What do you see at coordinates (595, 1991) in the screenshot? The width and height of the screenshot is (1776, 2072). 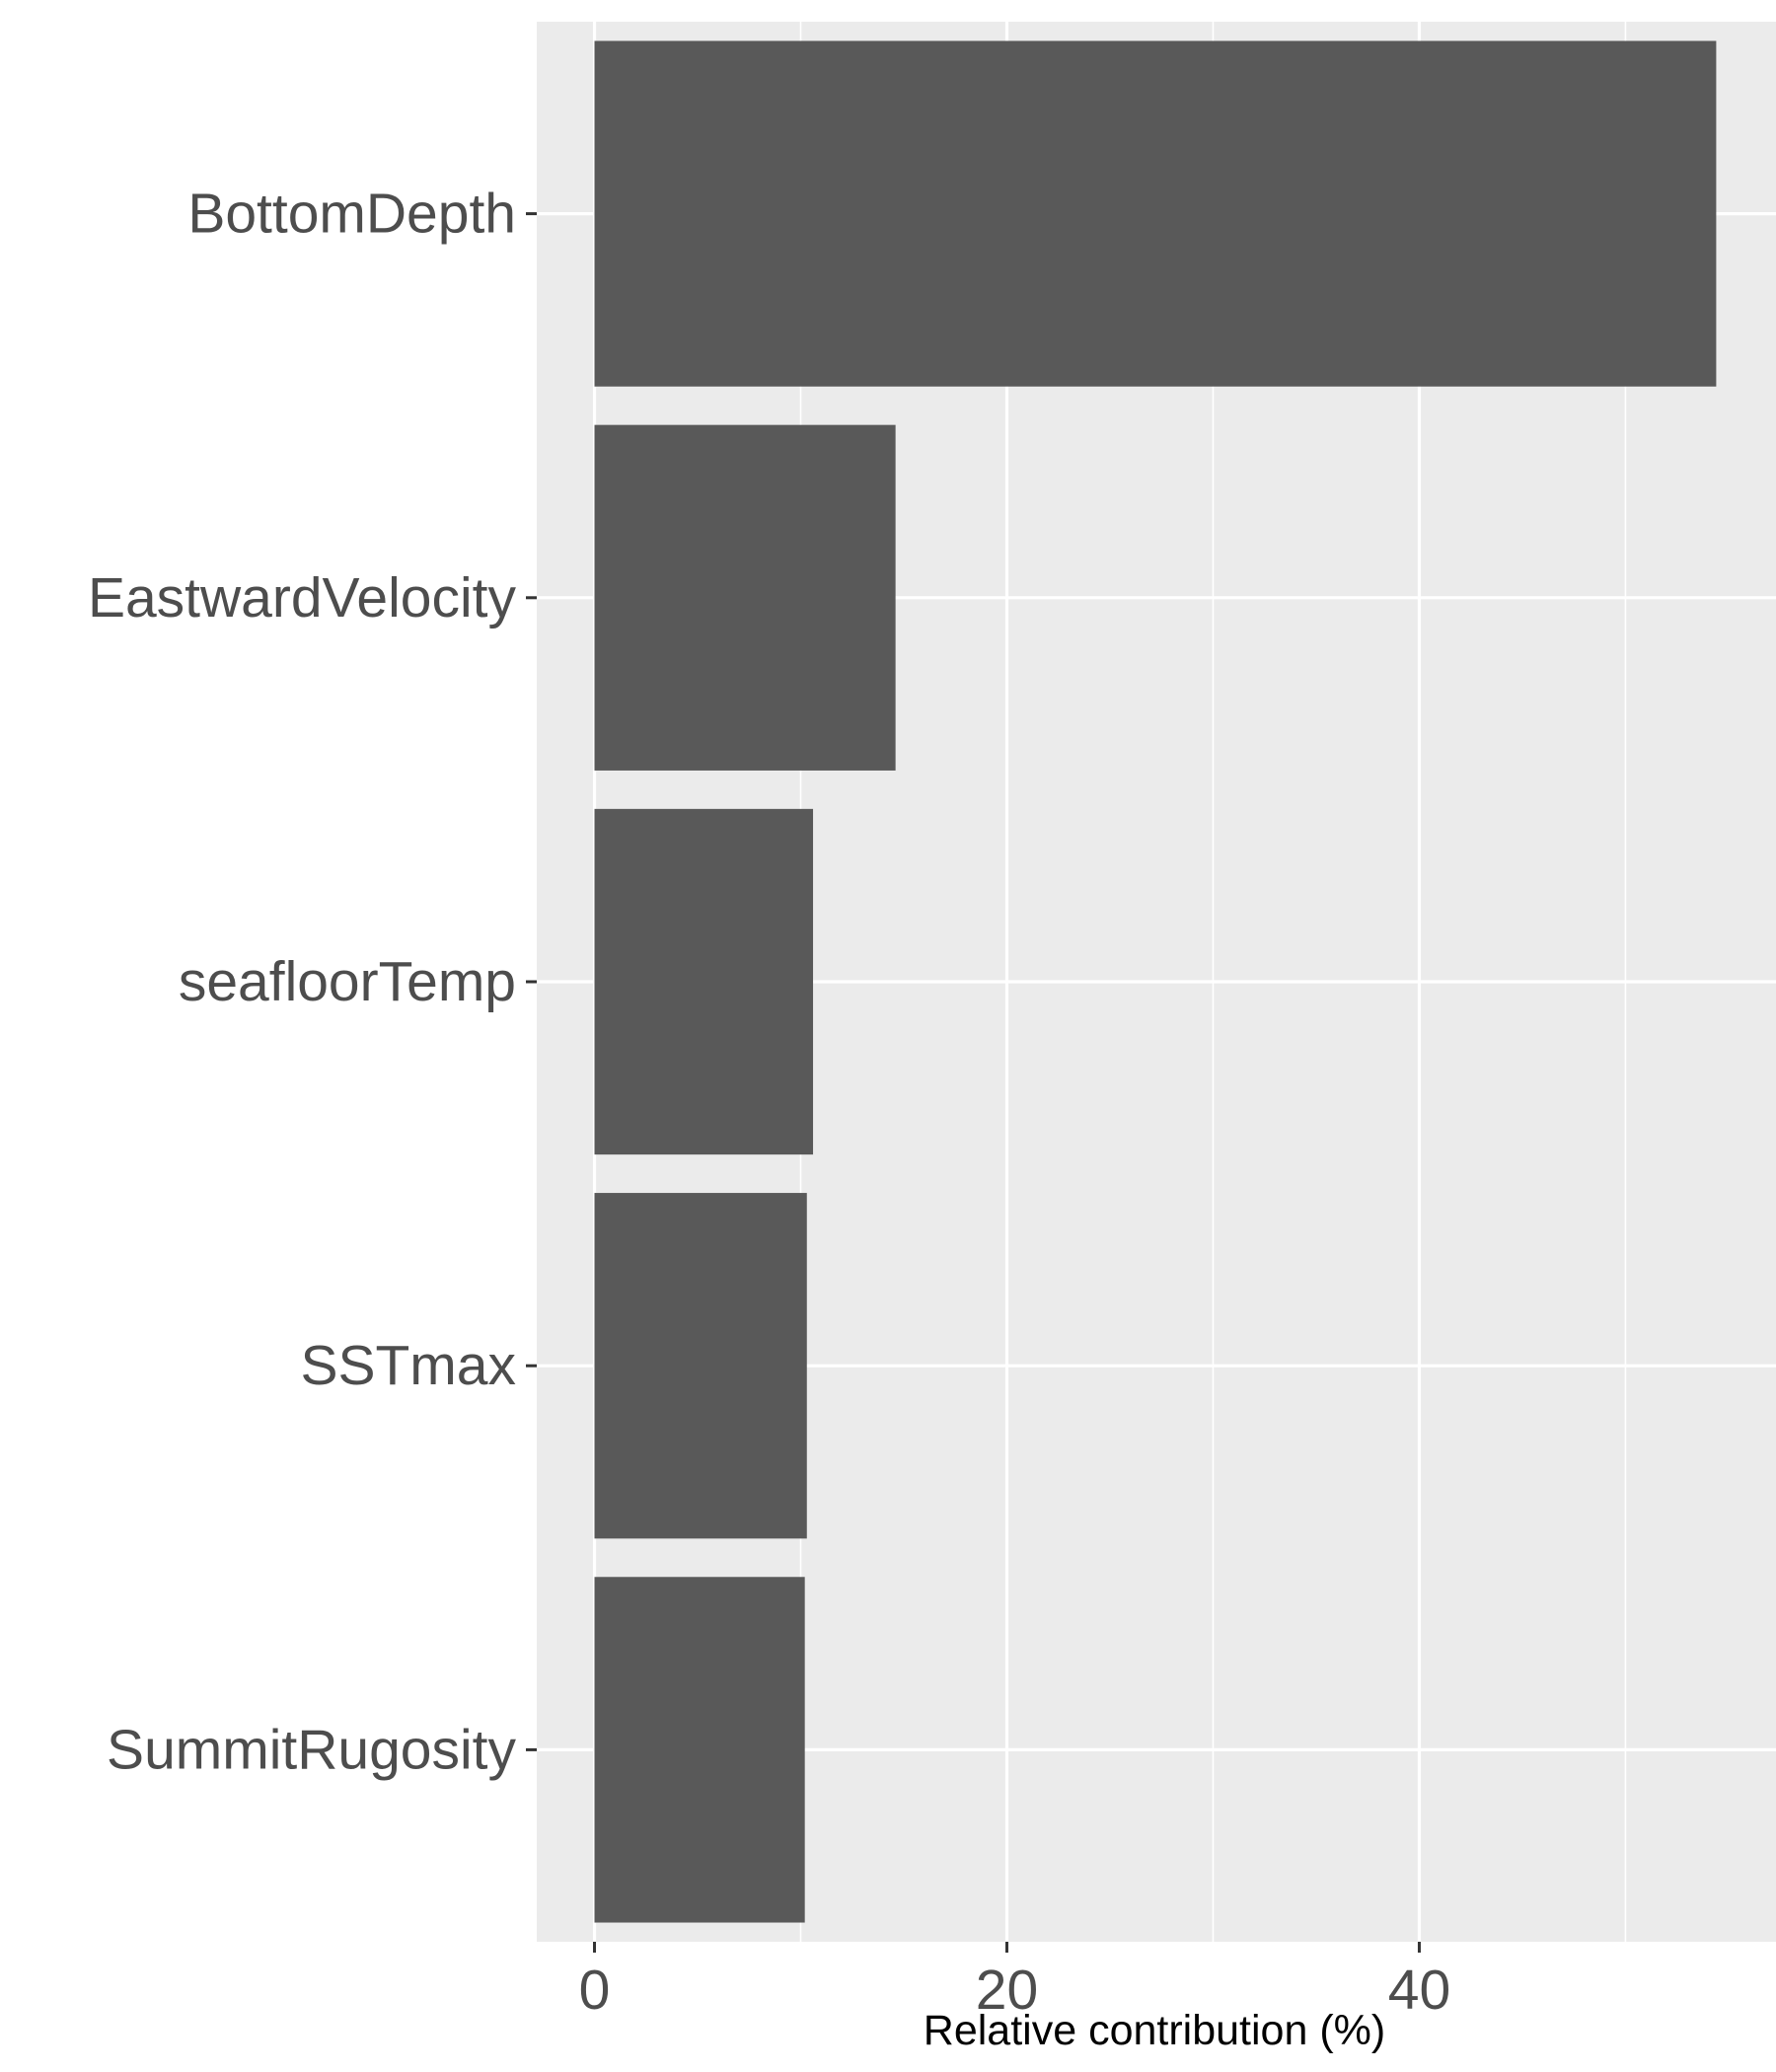 I see `x-tick-label: 0` at bounding box center [595, 1991].